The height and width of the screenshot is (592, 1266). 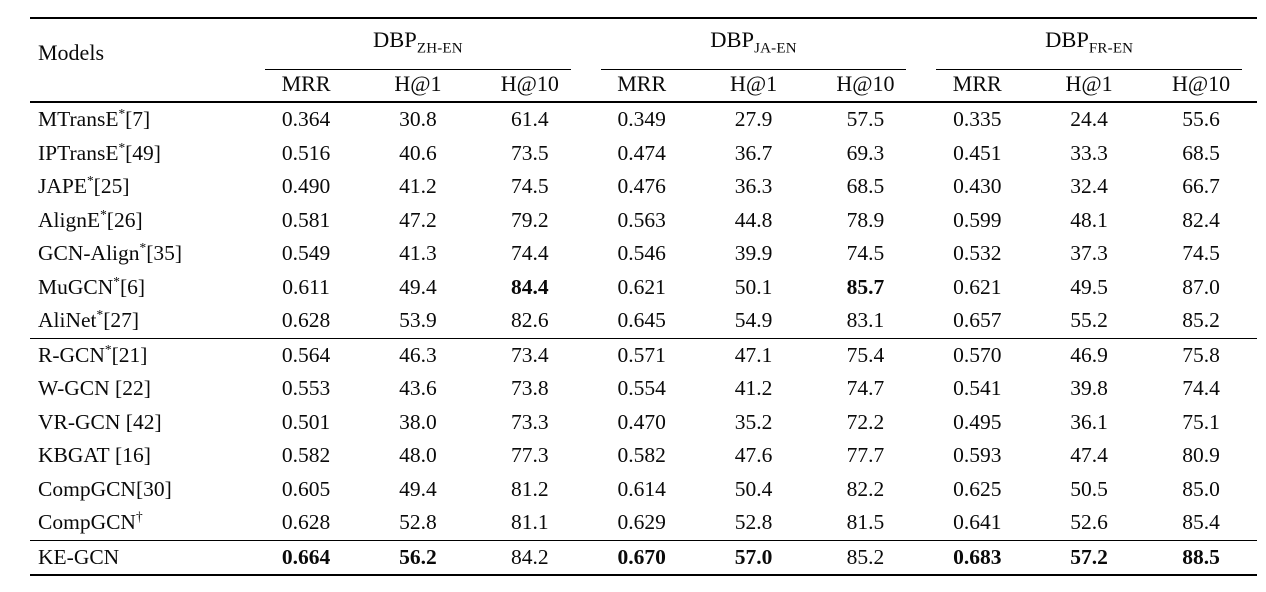 I want to click on metric-value: 36.1, so click(x=1089, y=421).